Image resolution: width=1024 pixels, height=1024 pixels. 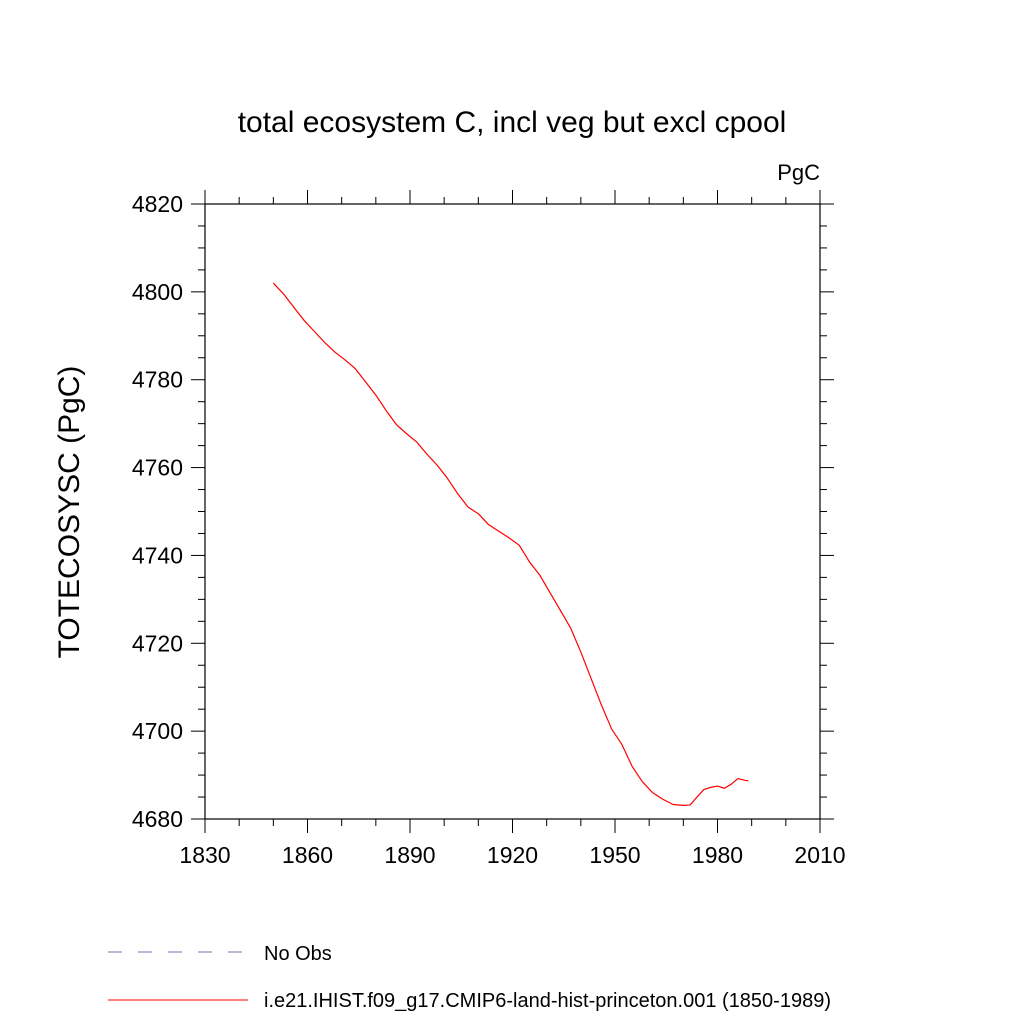 I want to click on legend-label-no-obs: No Obs, so click(x=298, y=954).